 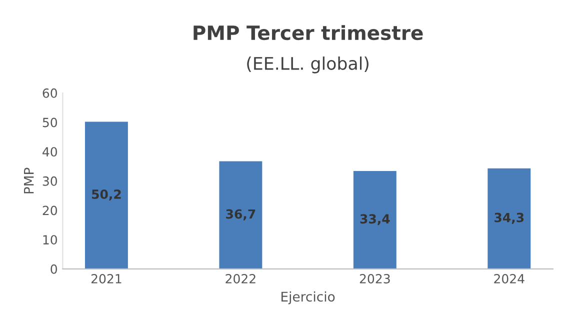 What do you see at coordinates (54, 269) in the screenshot?
I see `y-tick-label: 0` at bounding box center [54, 269].